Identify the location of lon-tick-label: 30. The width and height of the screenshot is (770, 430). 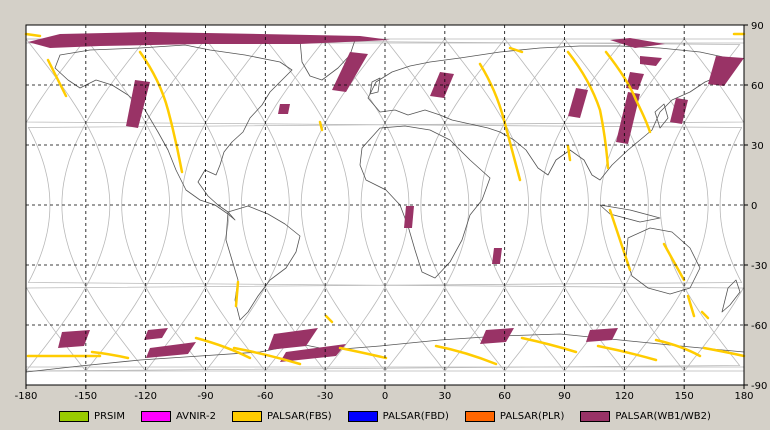
(444, 396).